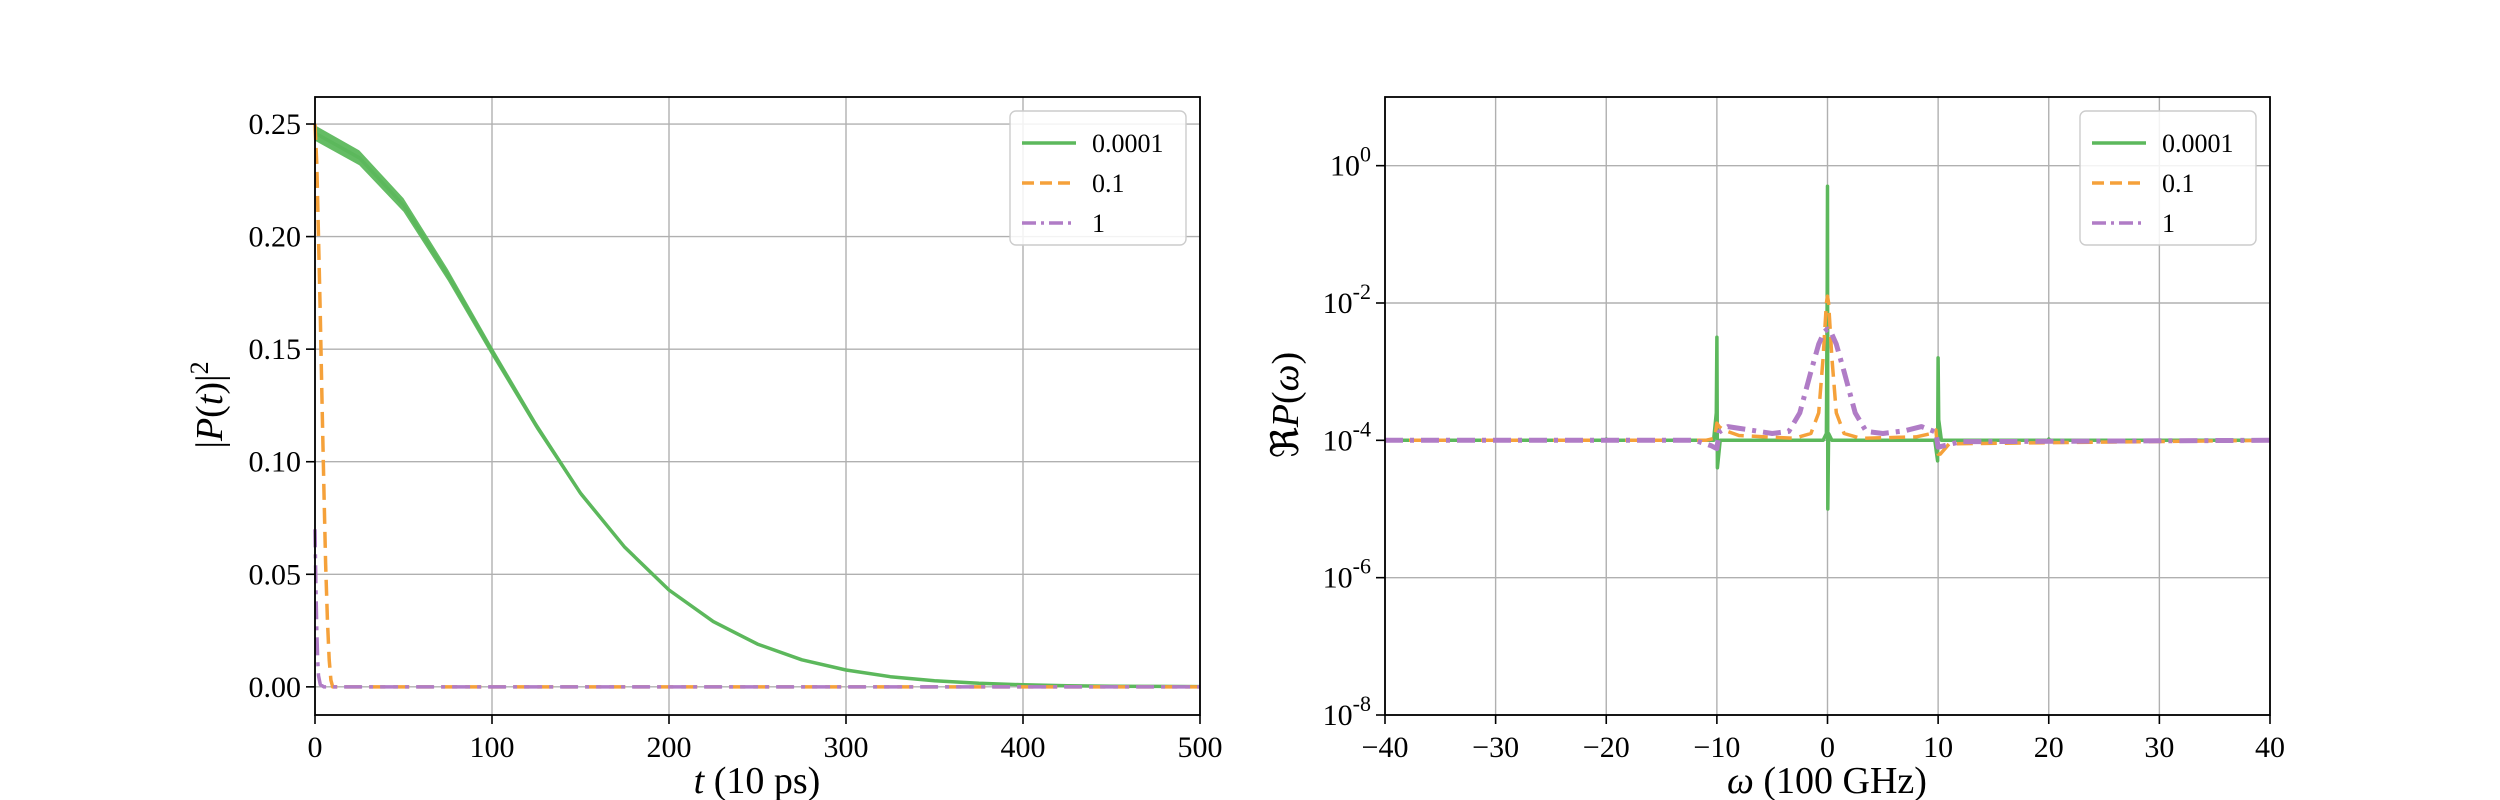 This screenshot has width=2500, height=800. I want to click on freq-xtick-label: −20, so click(1606, 747).